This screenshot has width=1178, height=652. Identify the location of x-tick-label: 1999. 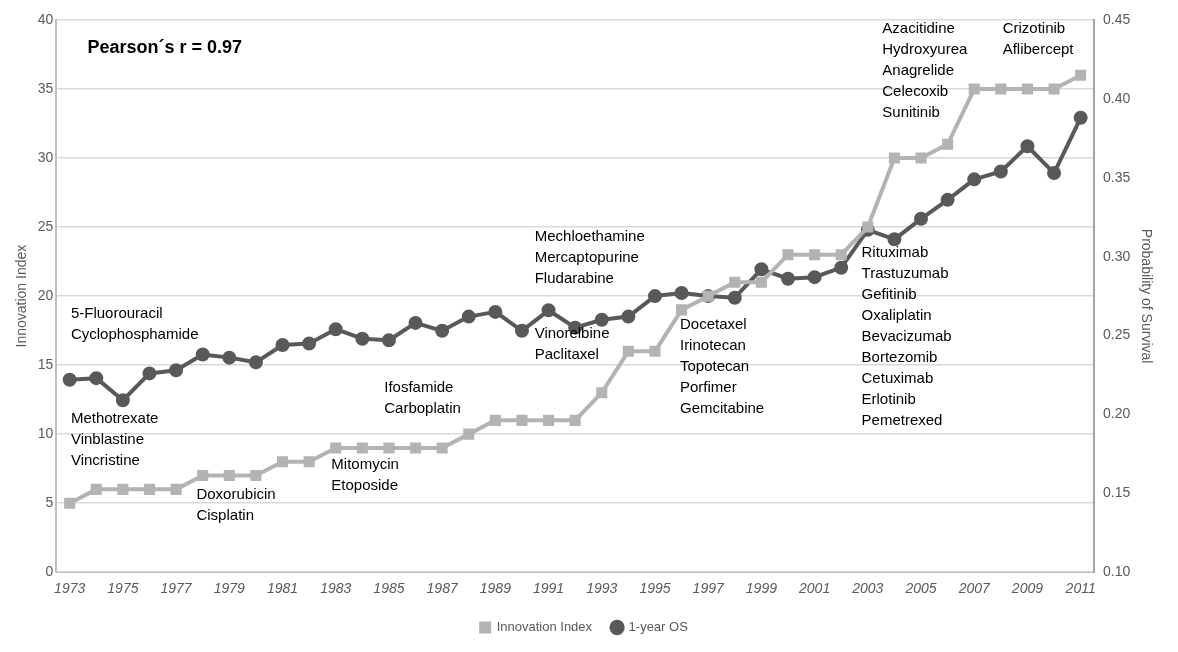
(761, 588).